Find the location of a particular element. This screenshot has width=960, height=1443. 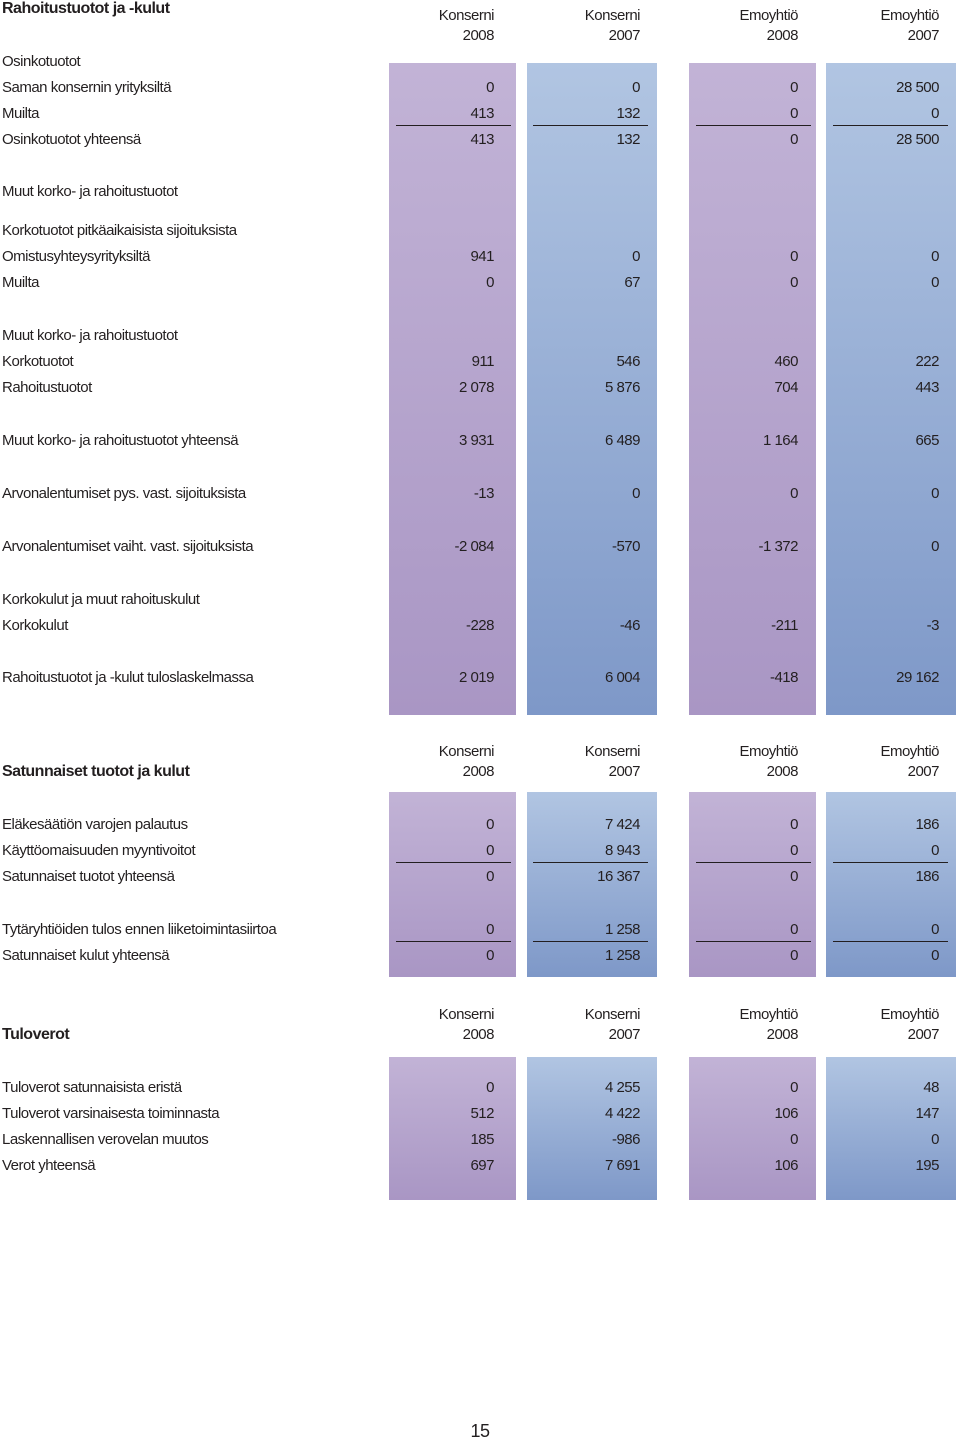

cell-value: 2 078 is located at coordinates (476, 387).